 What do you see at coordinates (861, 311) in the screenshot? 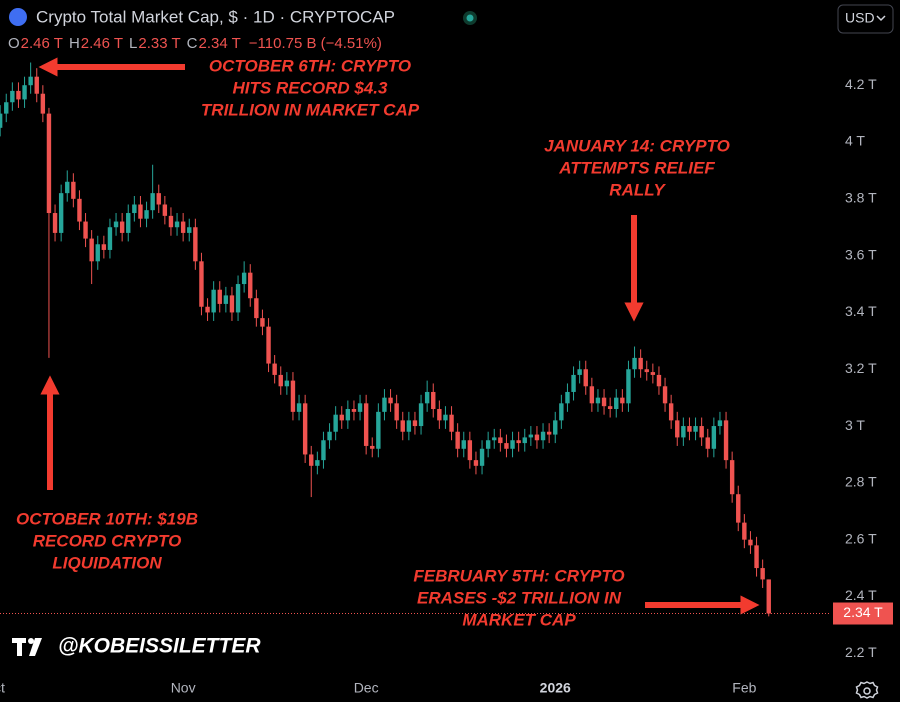
I see `y-tick-label: 3.4 T` at bounding box center [861, 311].